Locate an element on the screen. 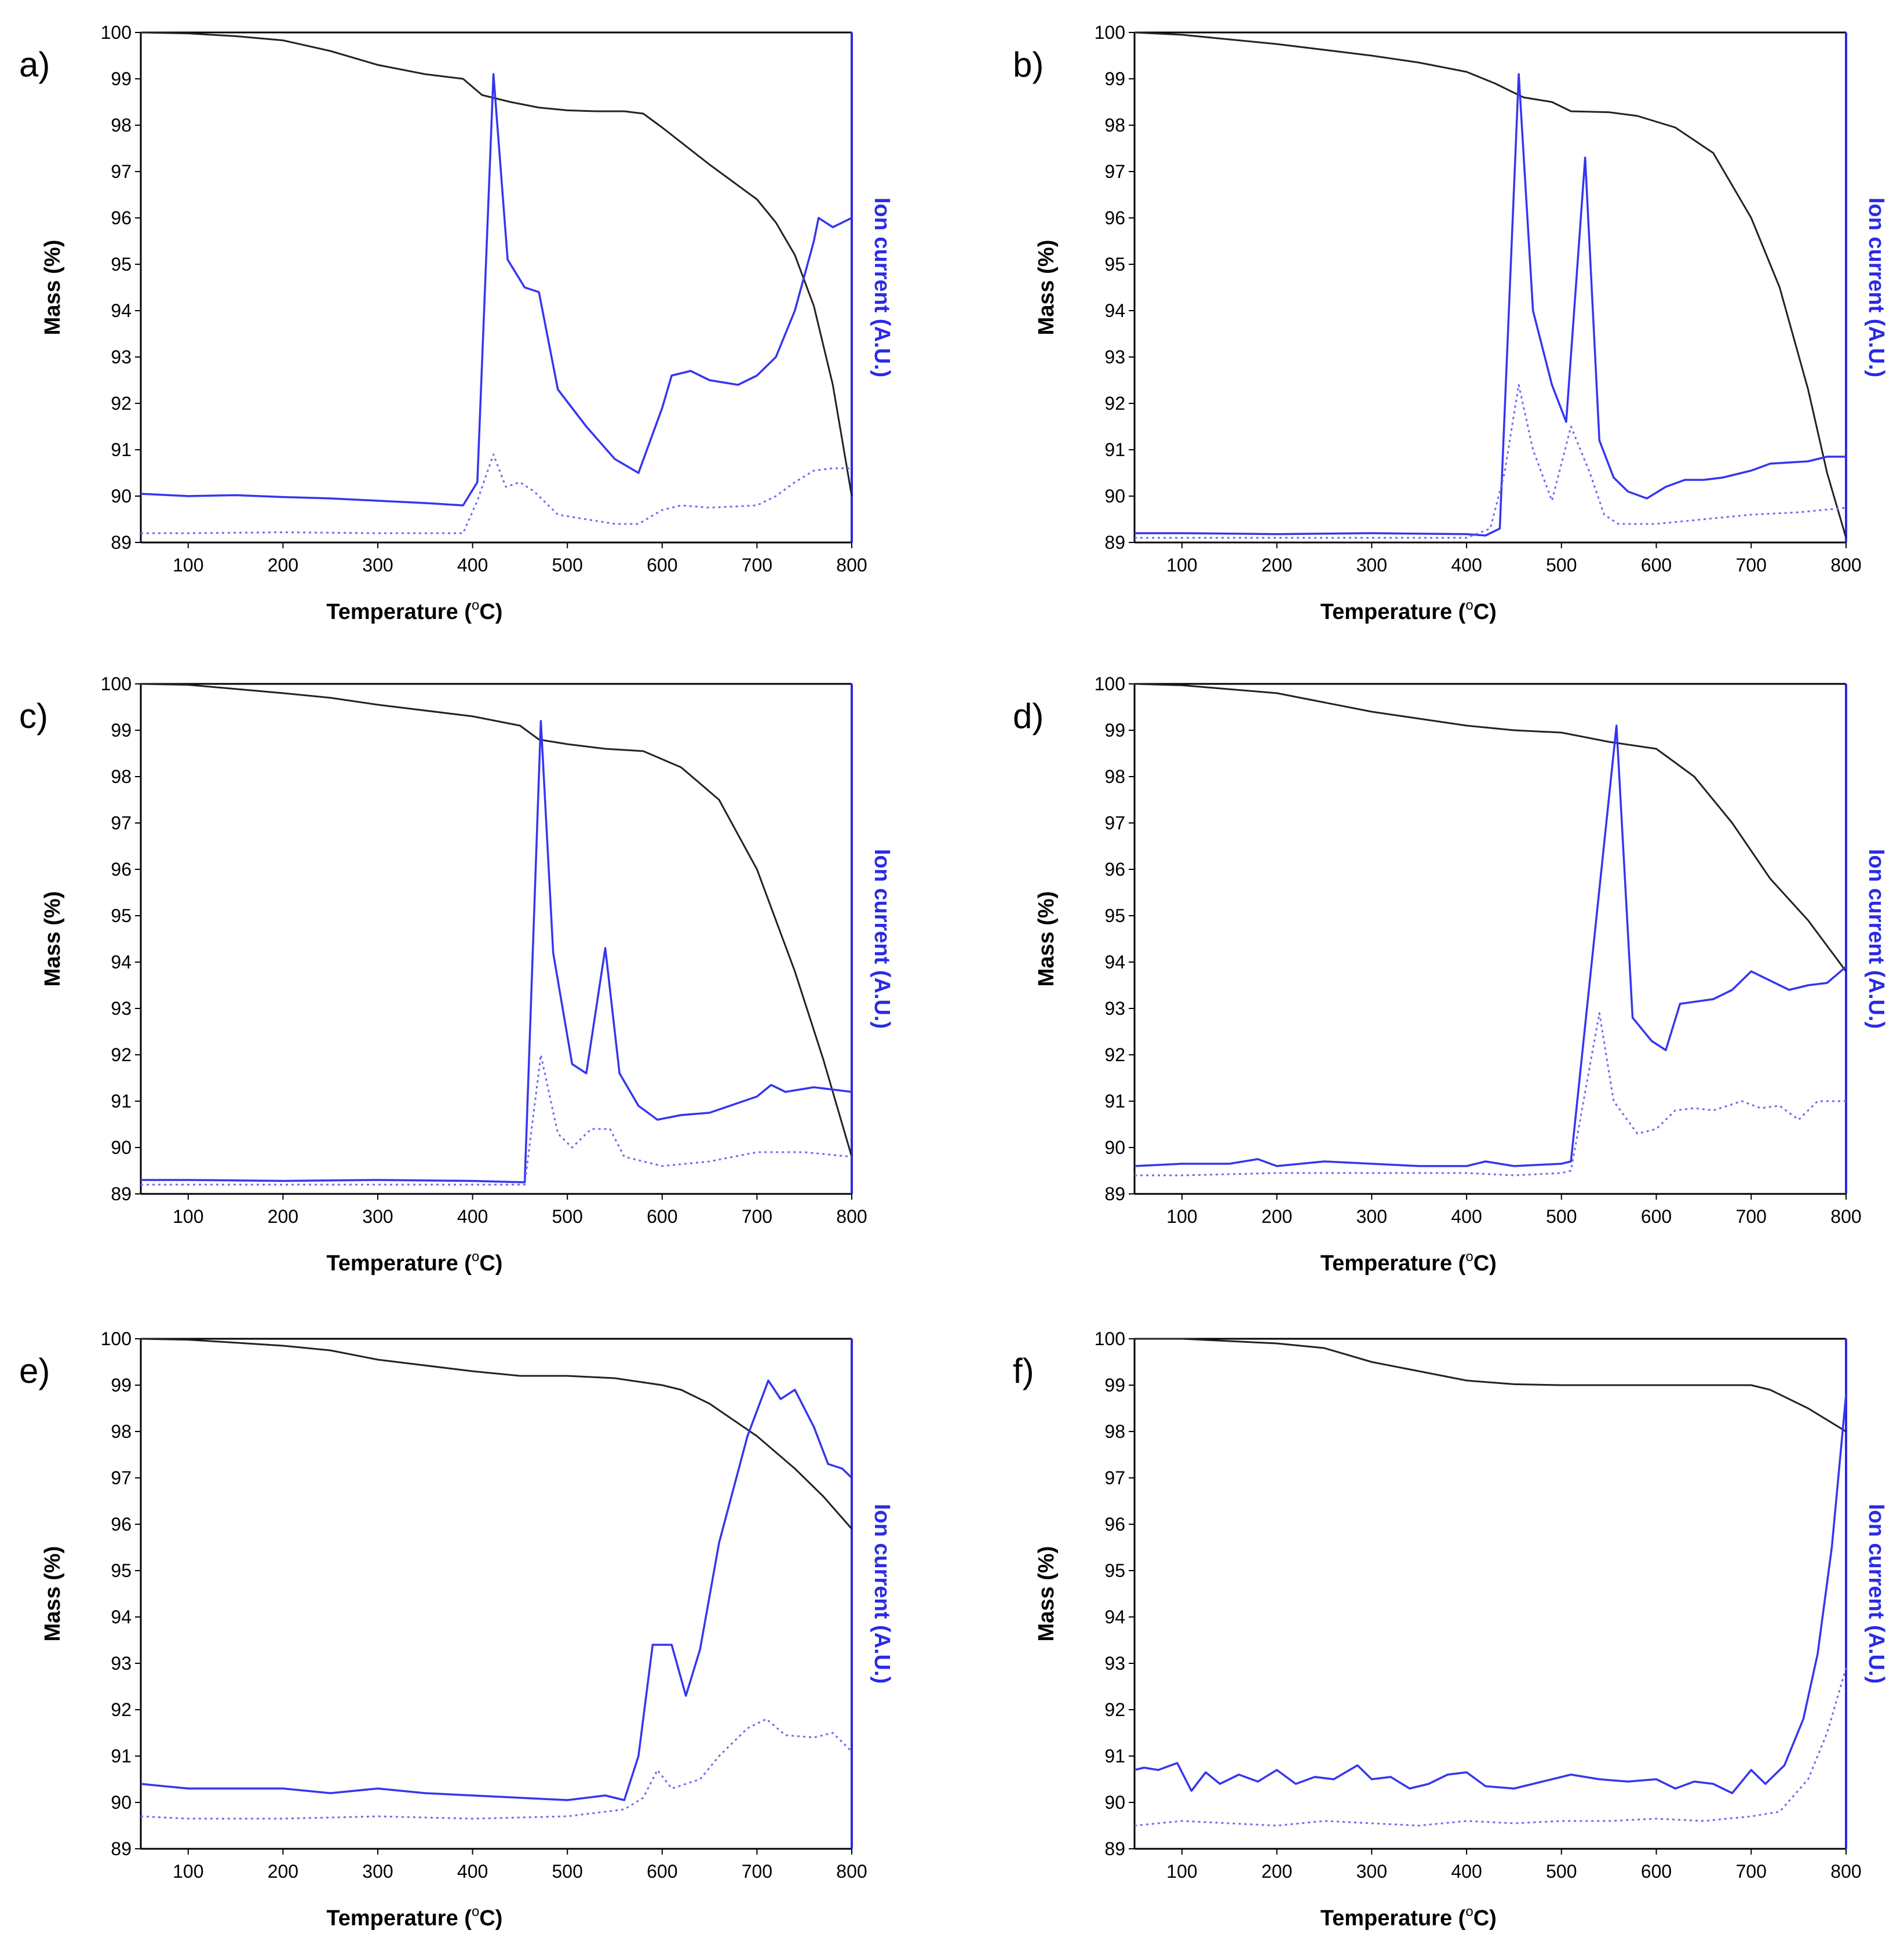 The width and height of the screenshot is (1904, 1945). panel-f-xtick-label: 400 is located at coordinates (1466, 1872).